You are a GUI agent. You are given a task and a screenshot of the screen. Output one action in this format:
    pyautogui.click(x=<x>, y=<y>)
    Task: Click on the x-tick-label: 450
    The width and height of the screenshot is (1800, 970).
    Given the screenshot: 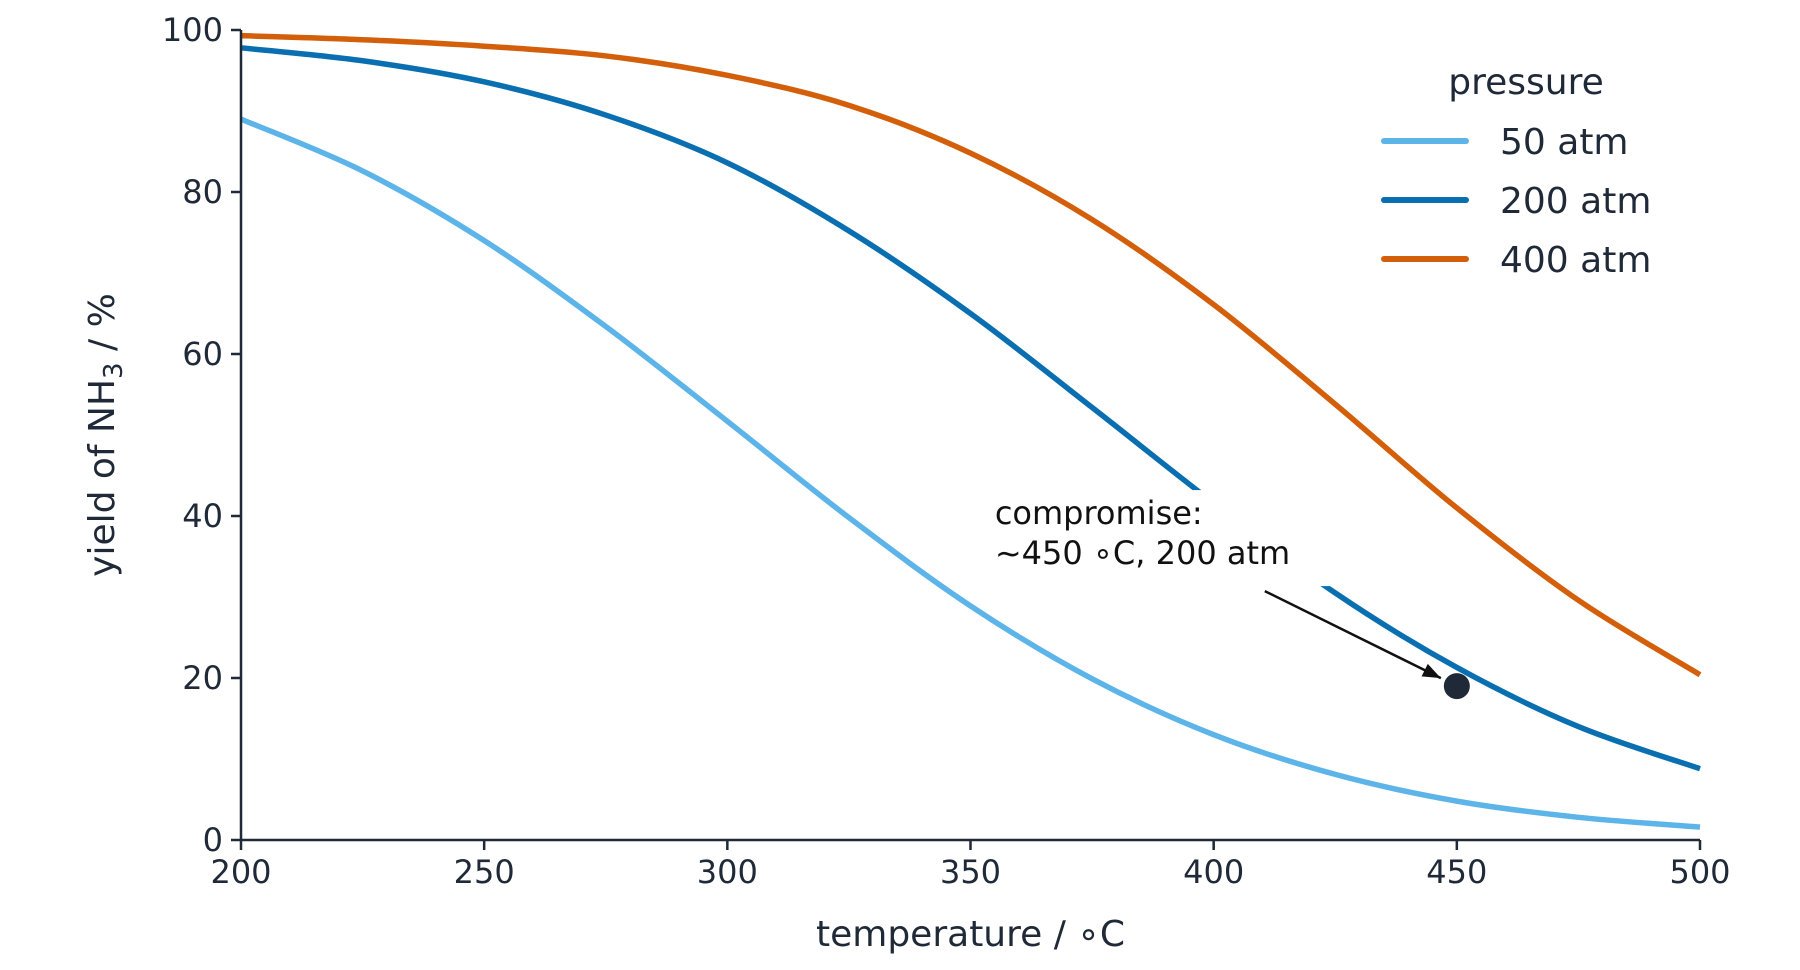 What is the action you would take?
    pyautogui.click(x=1456, y=872)
    